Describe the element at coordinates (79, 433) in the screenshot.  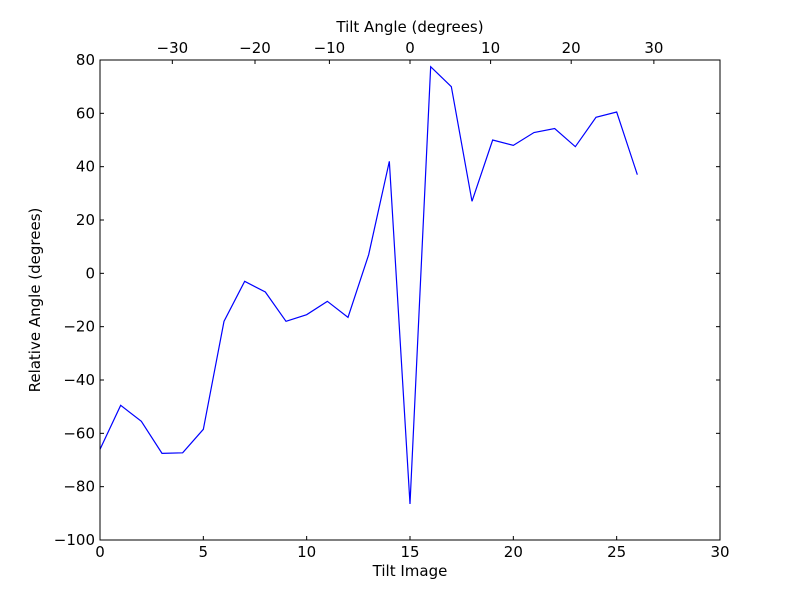
I see `y-tick-label: −60` at that location.